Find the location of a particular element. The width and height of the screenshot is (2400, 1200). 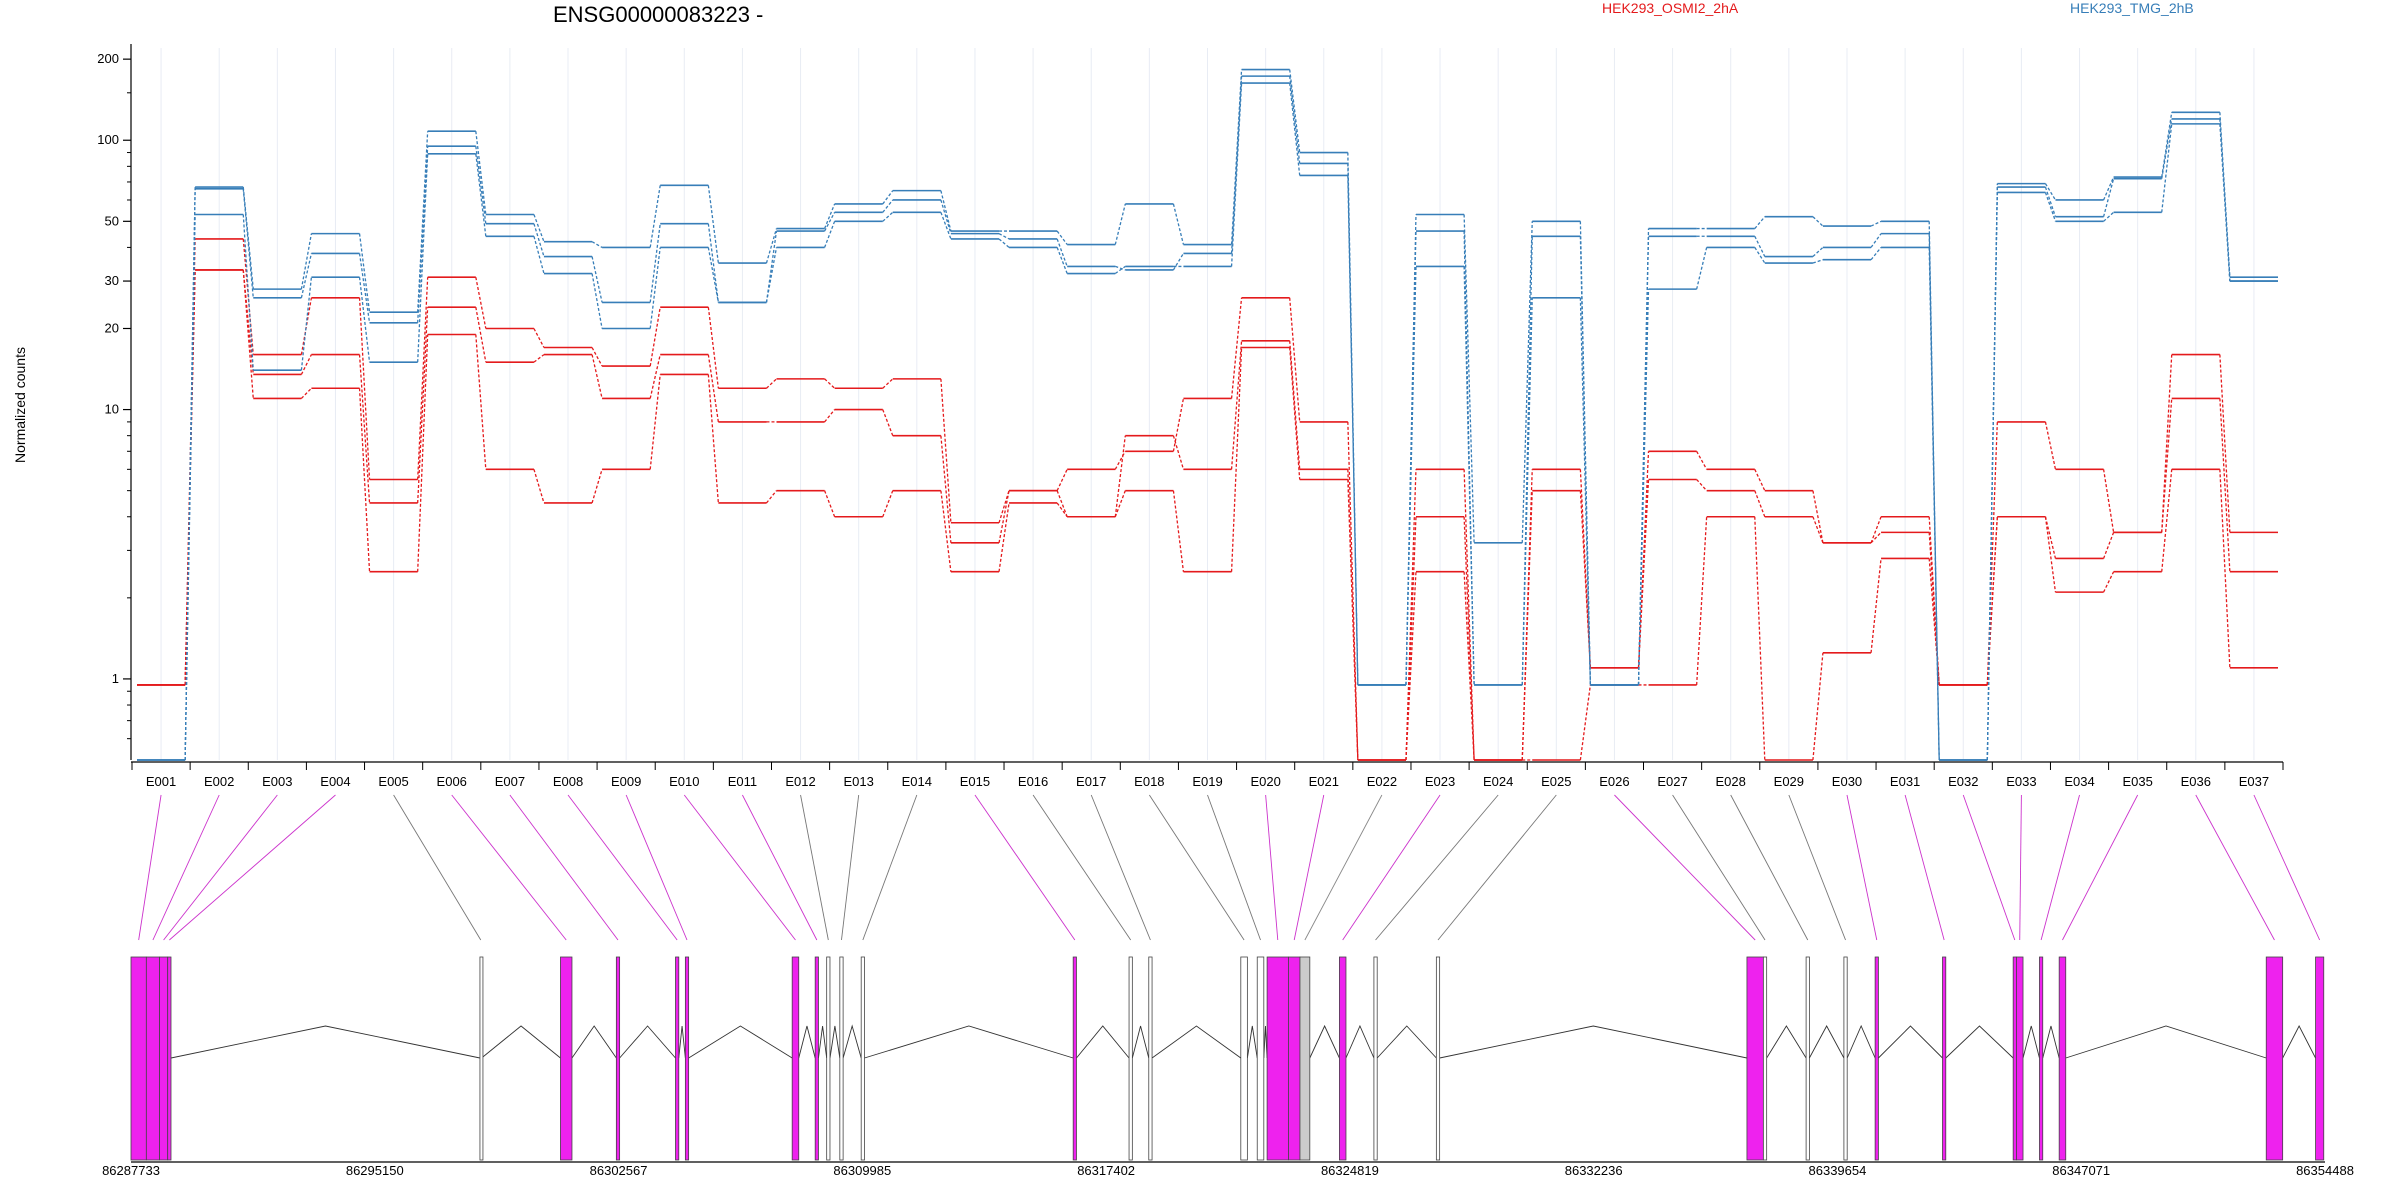

exon-label-e015: E015 is located at coordinates (975, 781).